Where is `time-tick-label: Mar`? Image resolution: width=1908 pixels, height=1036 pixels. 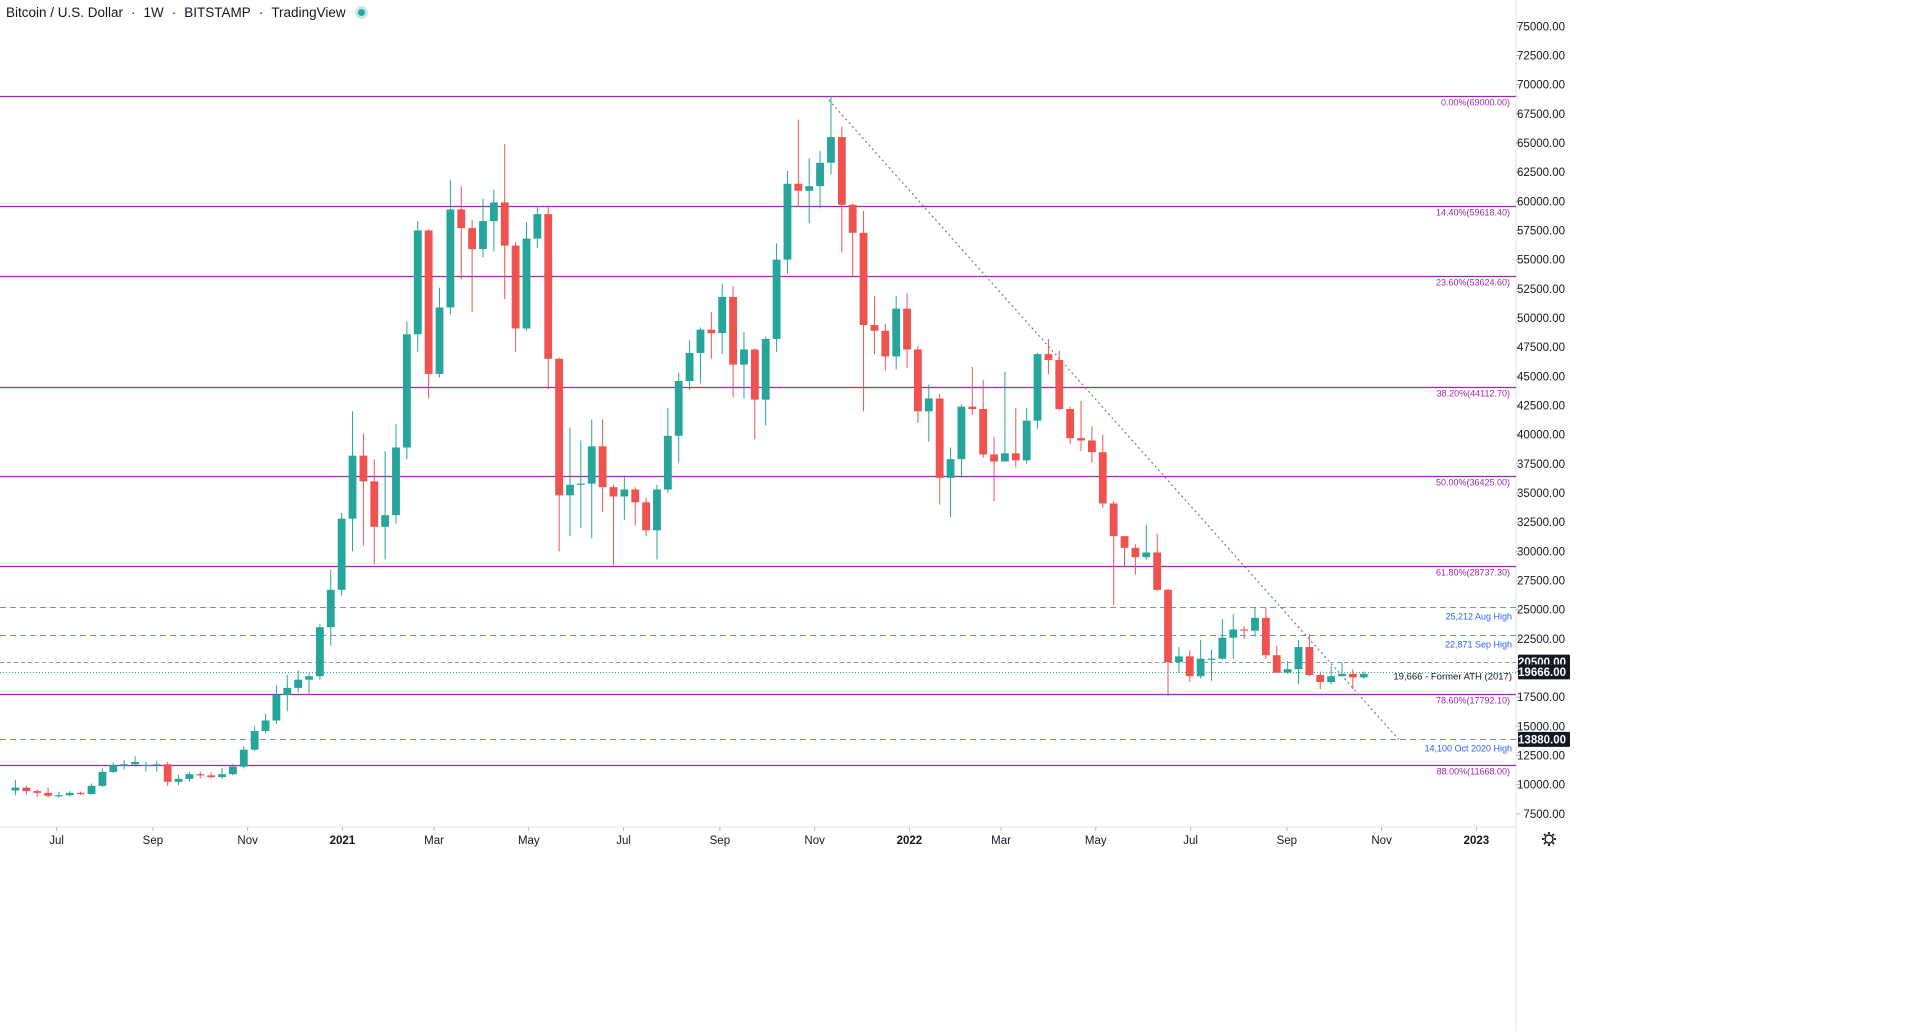 time-tick-label: Mar is located at coordinates (434, 841).